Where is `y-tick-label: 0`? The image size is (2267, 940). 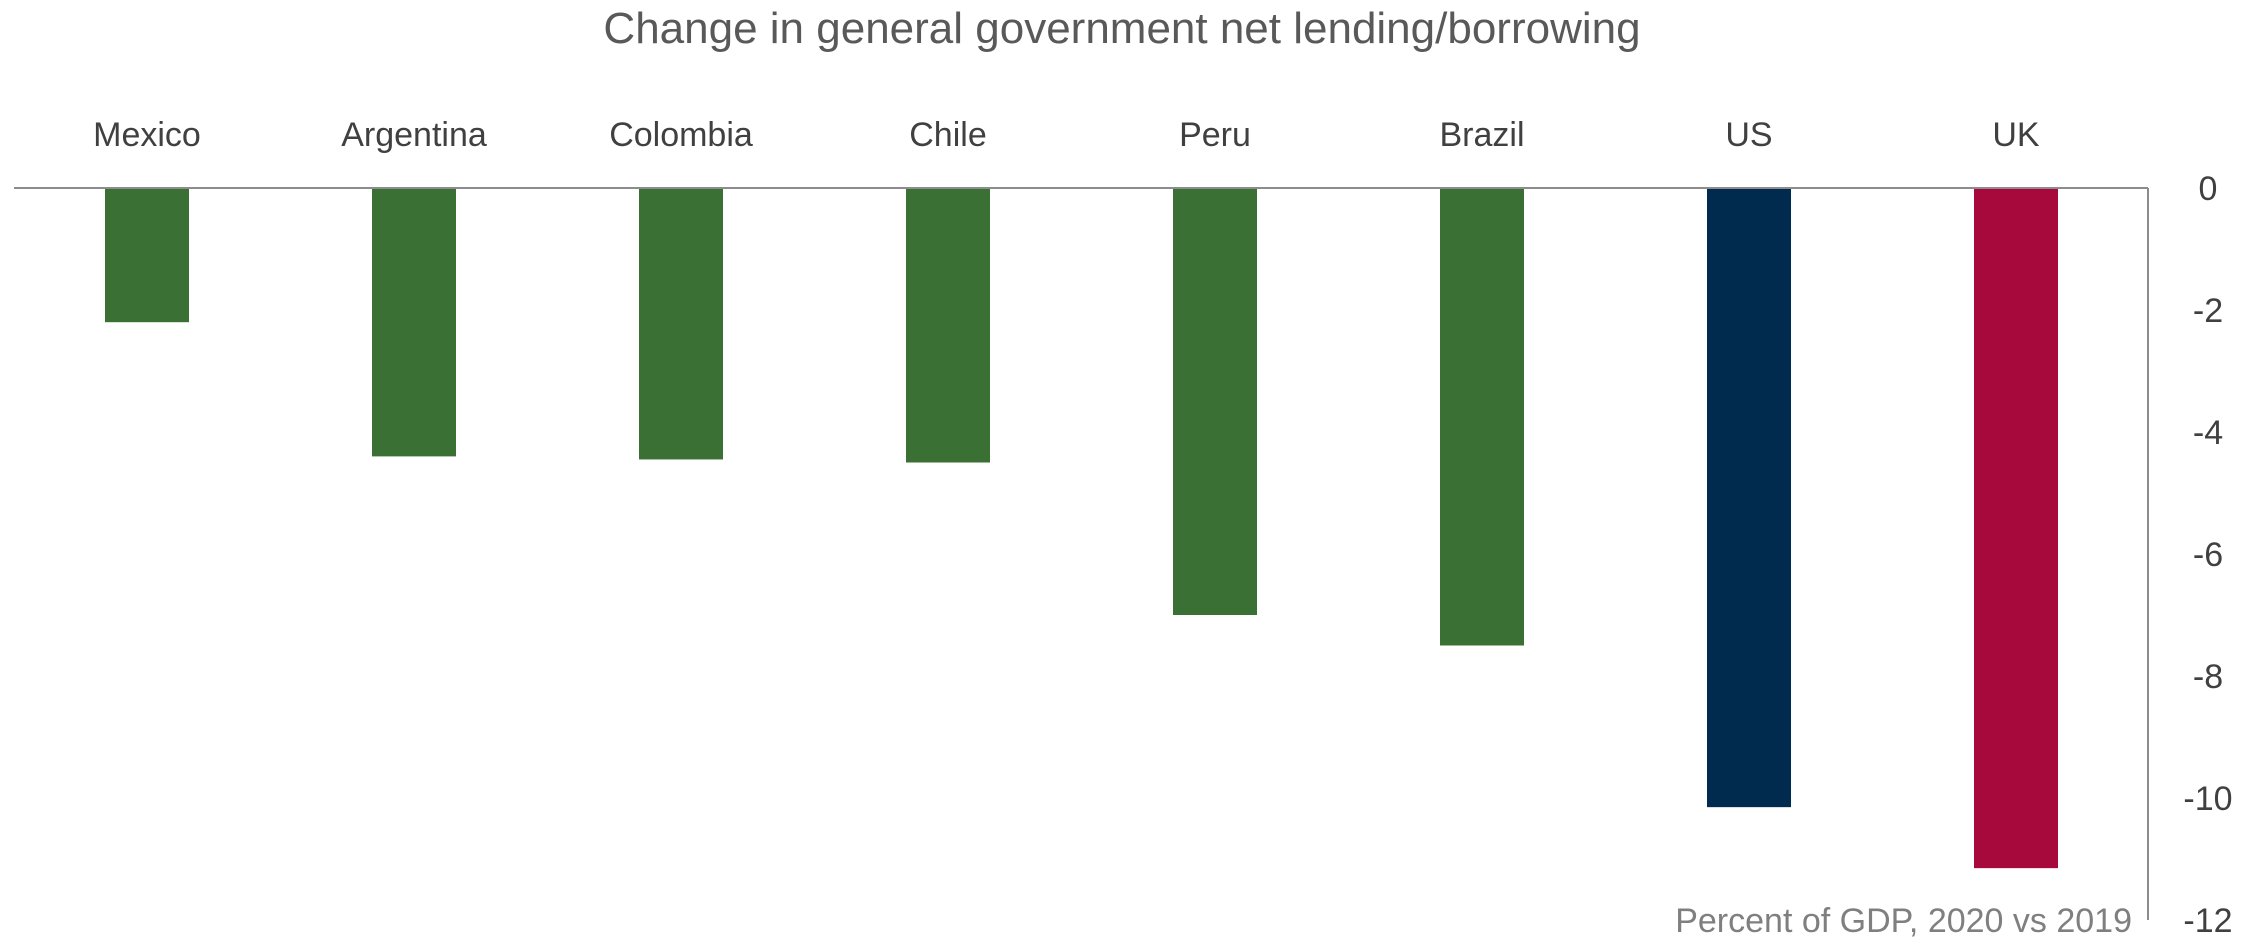 y-tick-label: 0 is located at coordinates (2208, 189).